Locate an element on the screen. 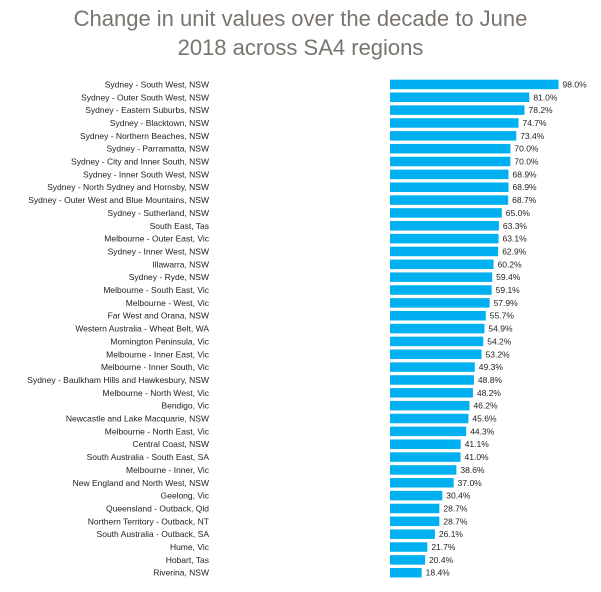 Image resolution: width=601 pixels, height=592 pixels. category-label: Melbourne - West, Vic is located at coordinates (168, 303).